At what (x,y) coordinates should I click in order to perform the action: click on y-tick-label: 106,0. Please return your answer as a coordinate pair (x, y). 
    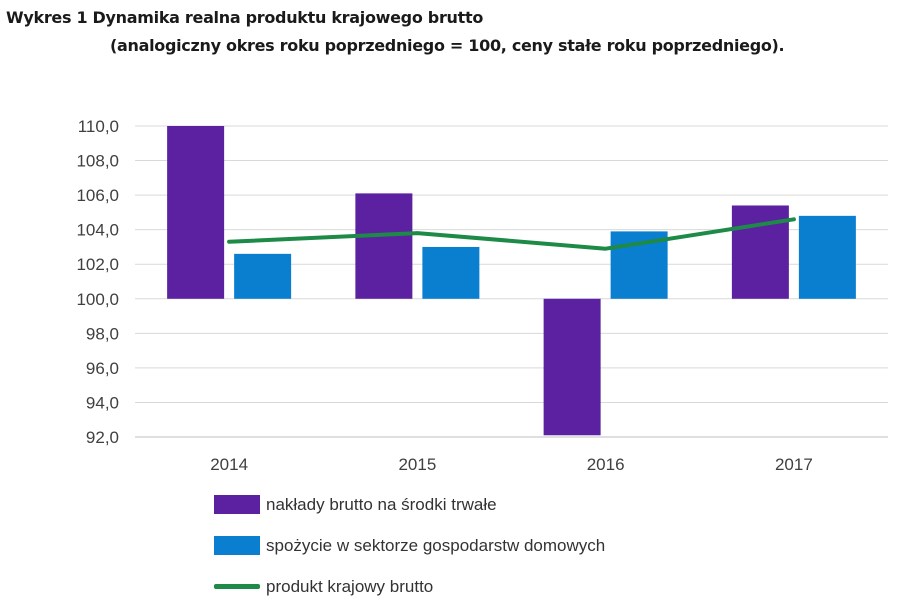
    Looking at the image, I should click on (97, 195).